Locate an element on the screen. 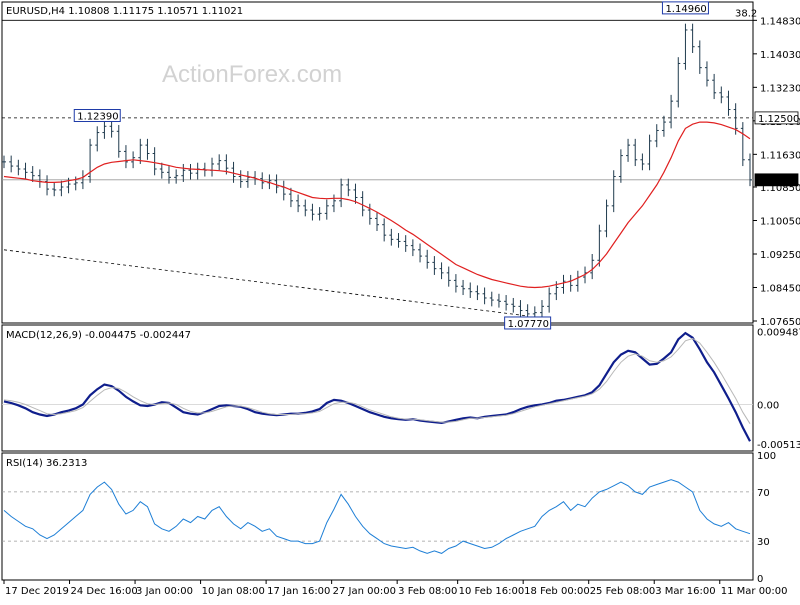  fib-level-label: 38.2 is located at coordinates (746, 13).